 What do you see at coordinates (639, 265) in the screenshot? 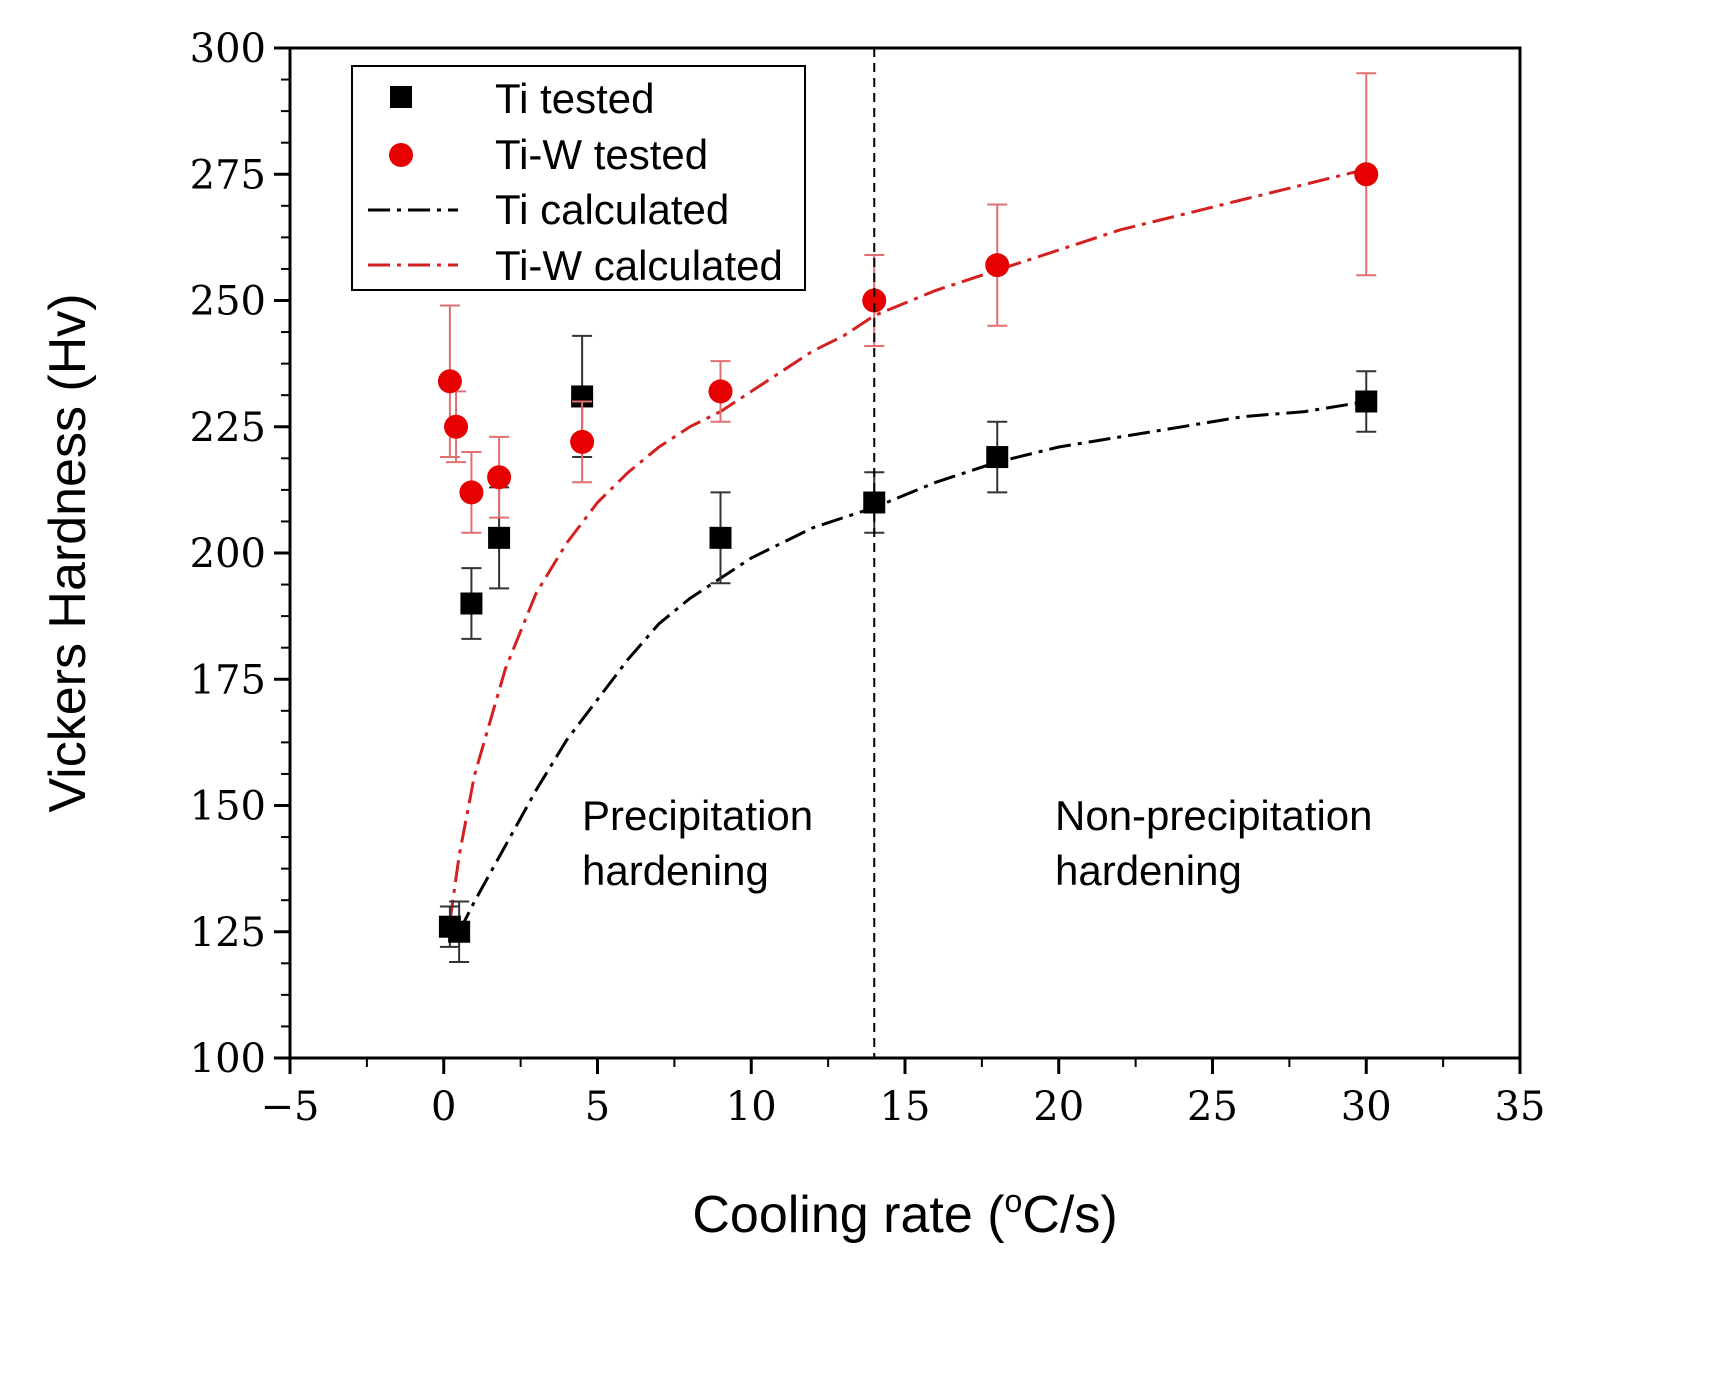
I see `legend-label-ti-w-calculated: Ti-W calculated` at bounding box center [639, 265].